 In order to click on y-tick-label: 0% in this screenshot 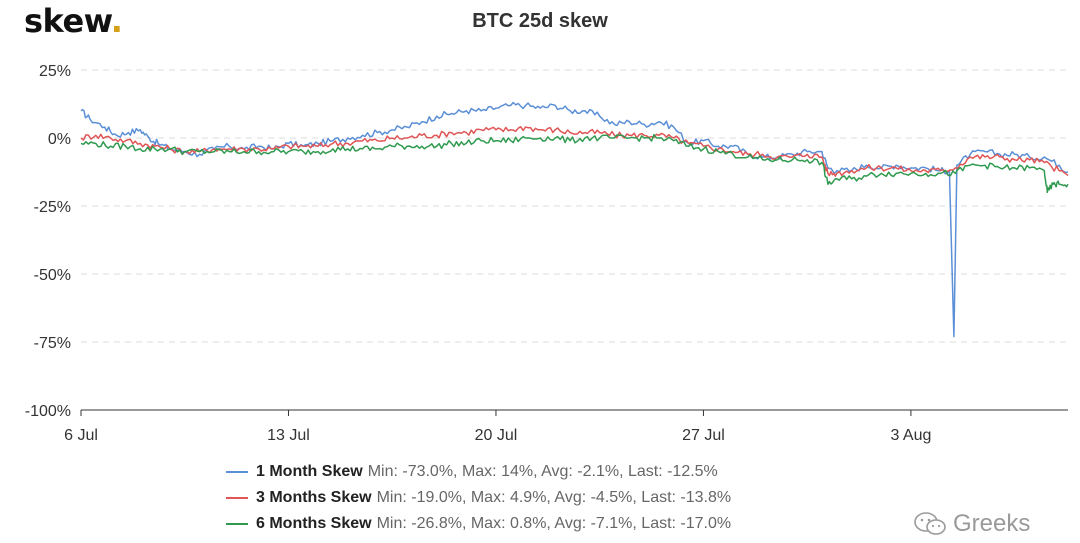, I will do `click(59, 139)`.